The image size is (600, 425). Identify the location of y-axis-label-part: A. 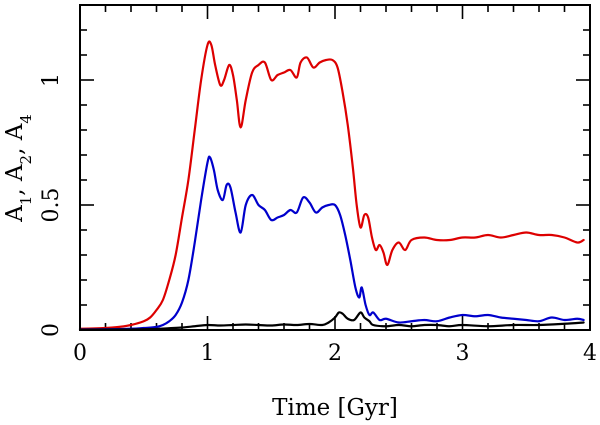
(15, 214).